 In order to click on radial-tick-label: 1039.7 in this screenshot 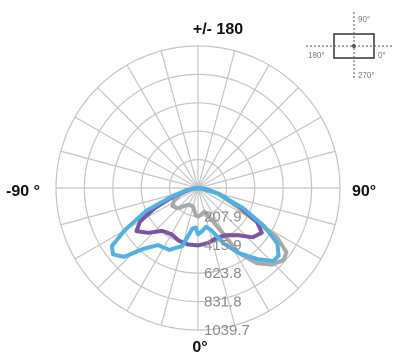, I will do `click(227, 330)`.